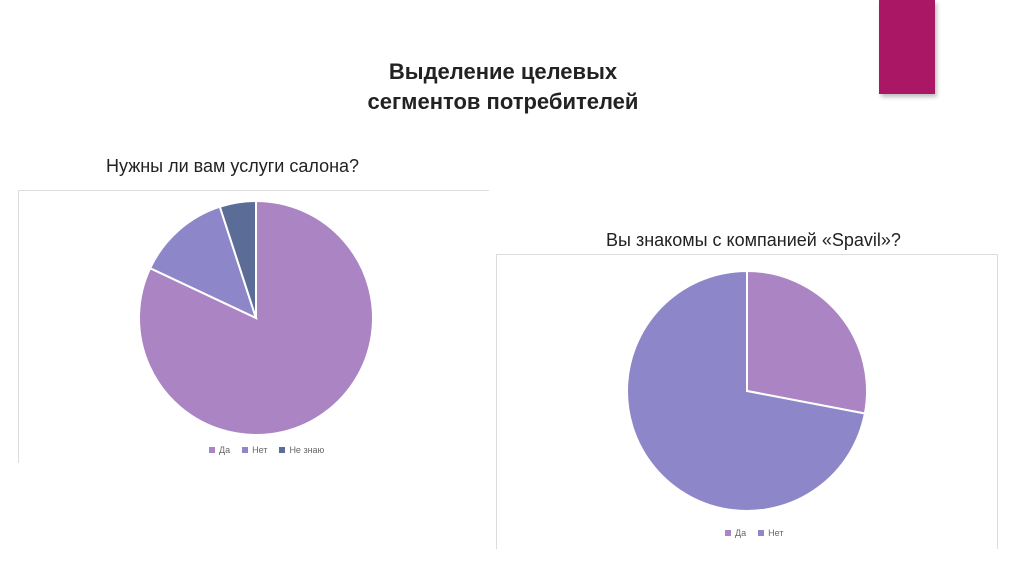  What do you see at coordinates (776, 533) in the screenshot?
I see `chart2-legend-label: Нет` at bounding box center [776, 533].